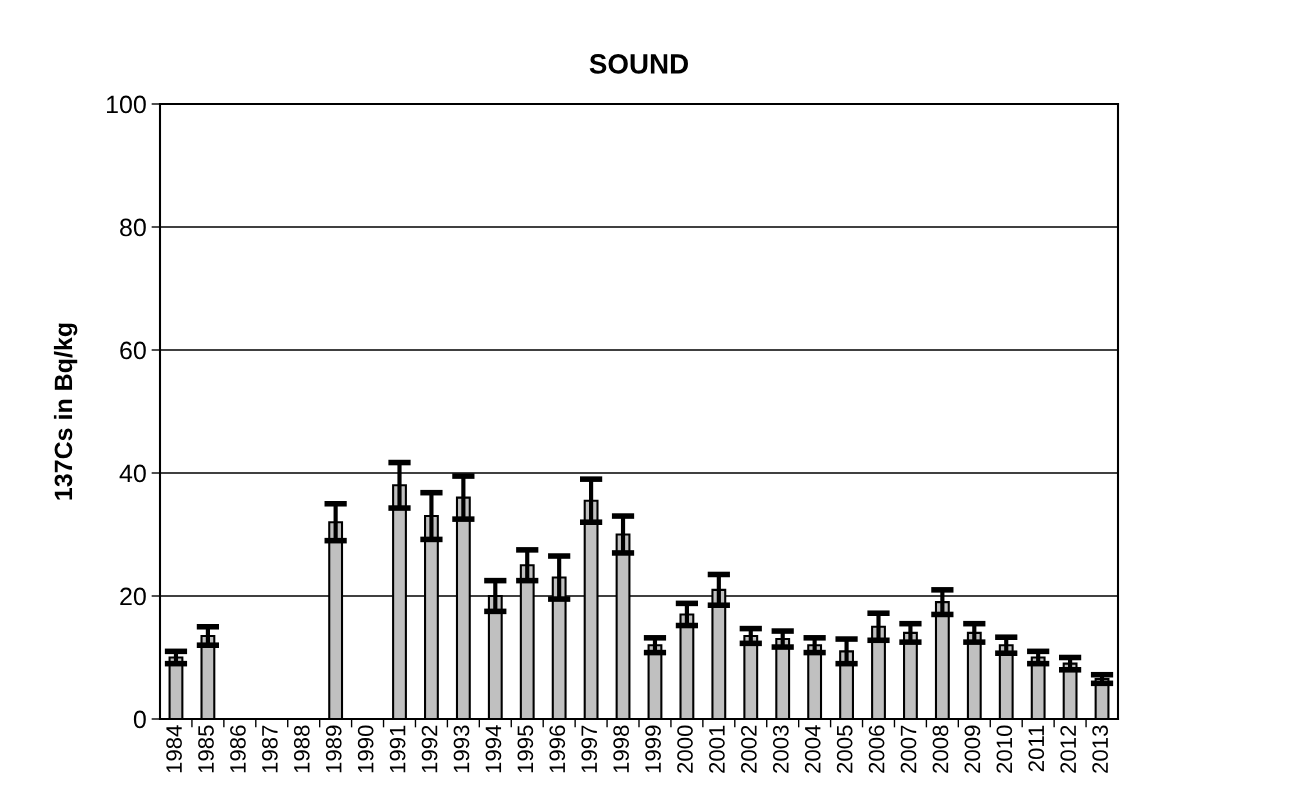 The height and width of the screenshot is (811, 1292). I want to click on y-tick-label: 20, so click(133, 596).